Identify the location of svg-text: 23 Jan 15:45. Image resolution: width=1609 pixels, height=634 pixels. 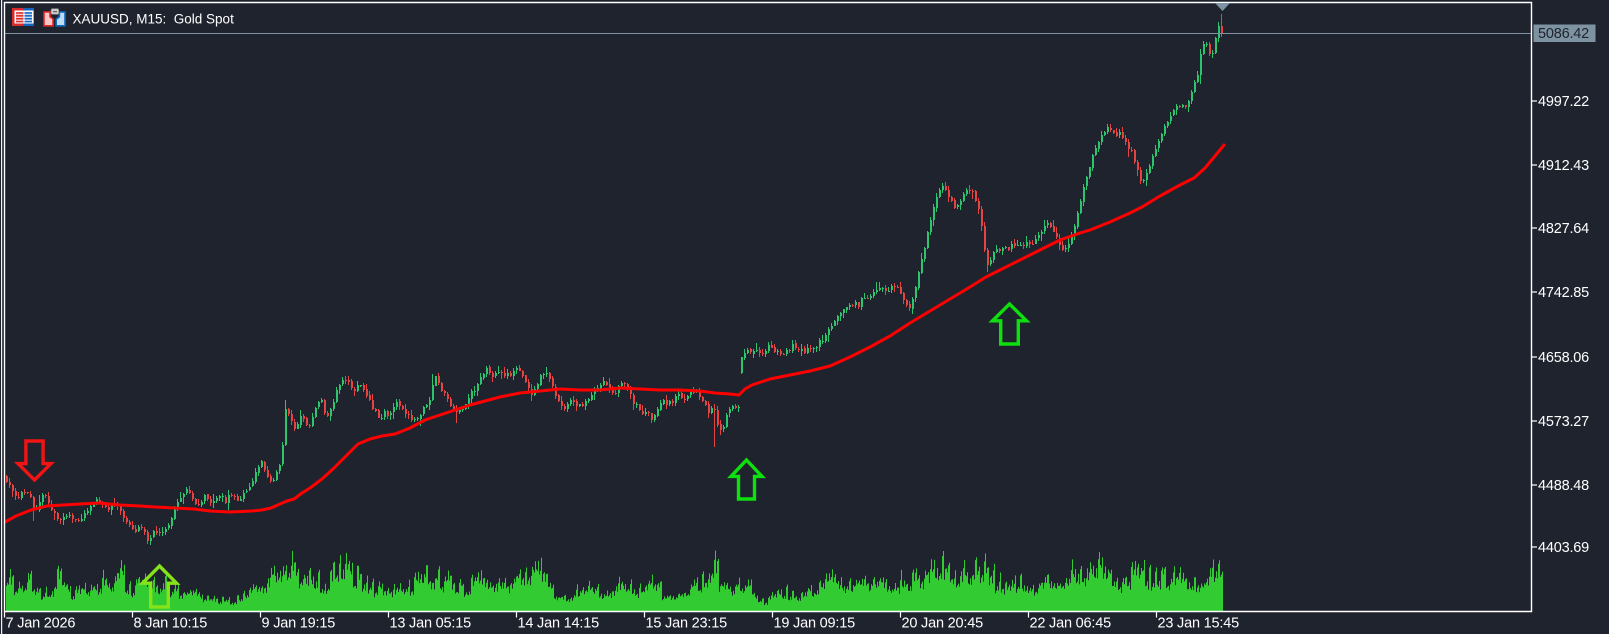
(1199, 624).